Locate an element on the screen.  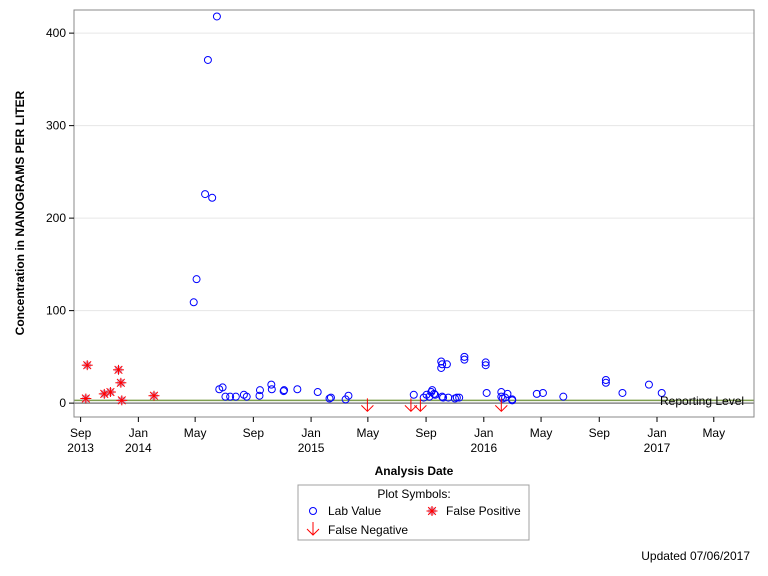
footnote: Updated 07/06/2017 is located at coordinates (695, 556).